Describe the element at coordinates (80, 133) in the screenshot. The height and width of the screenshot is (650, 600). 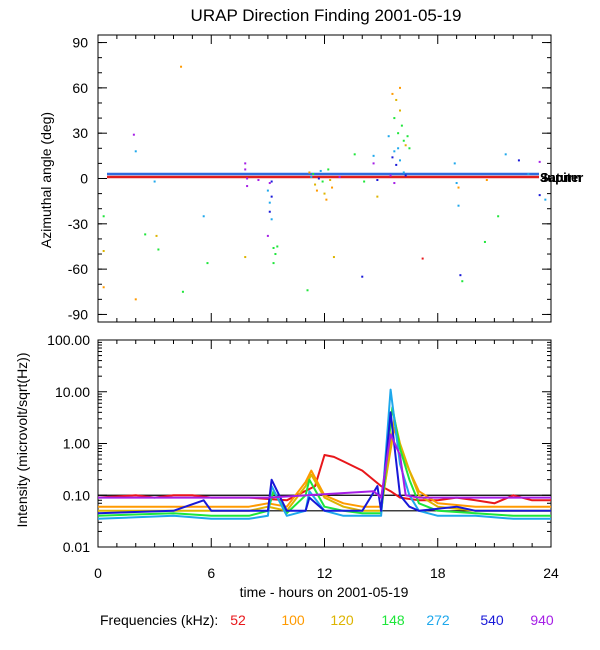
I see `azimuth-tick-label: 30` at that location.